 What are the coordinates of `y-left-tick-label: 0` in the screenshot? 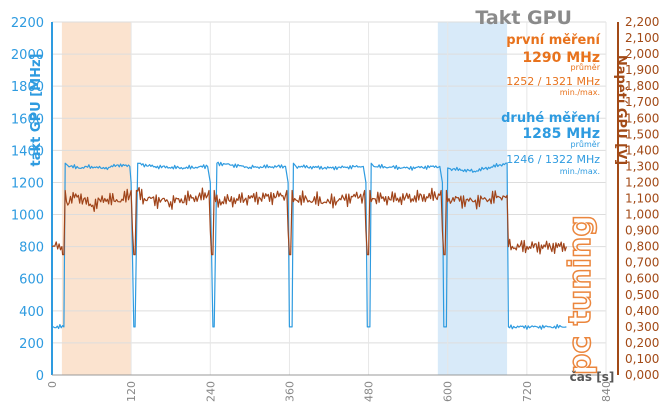 It's located at (40, 376).